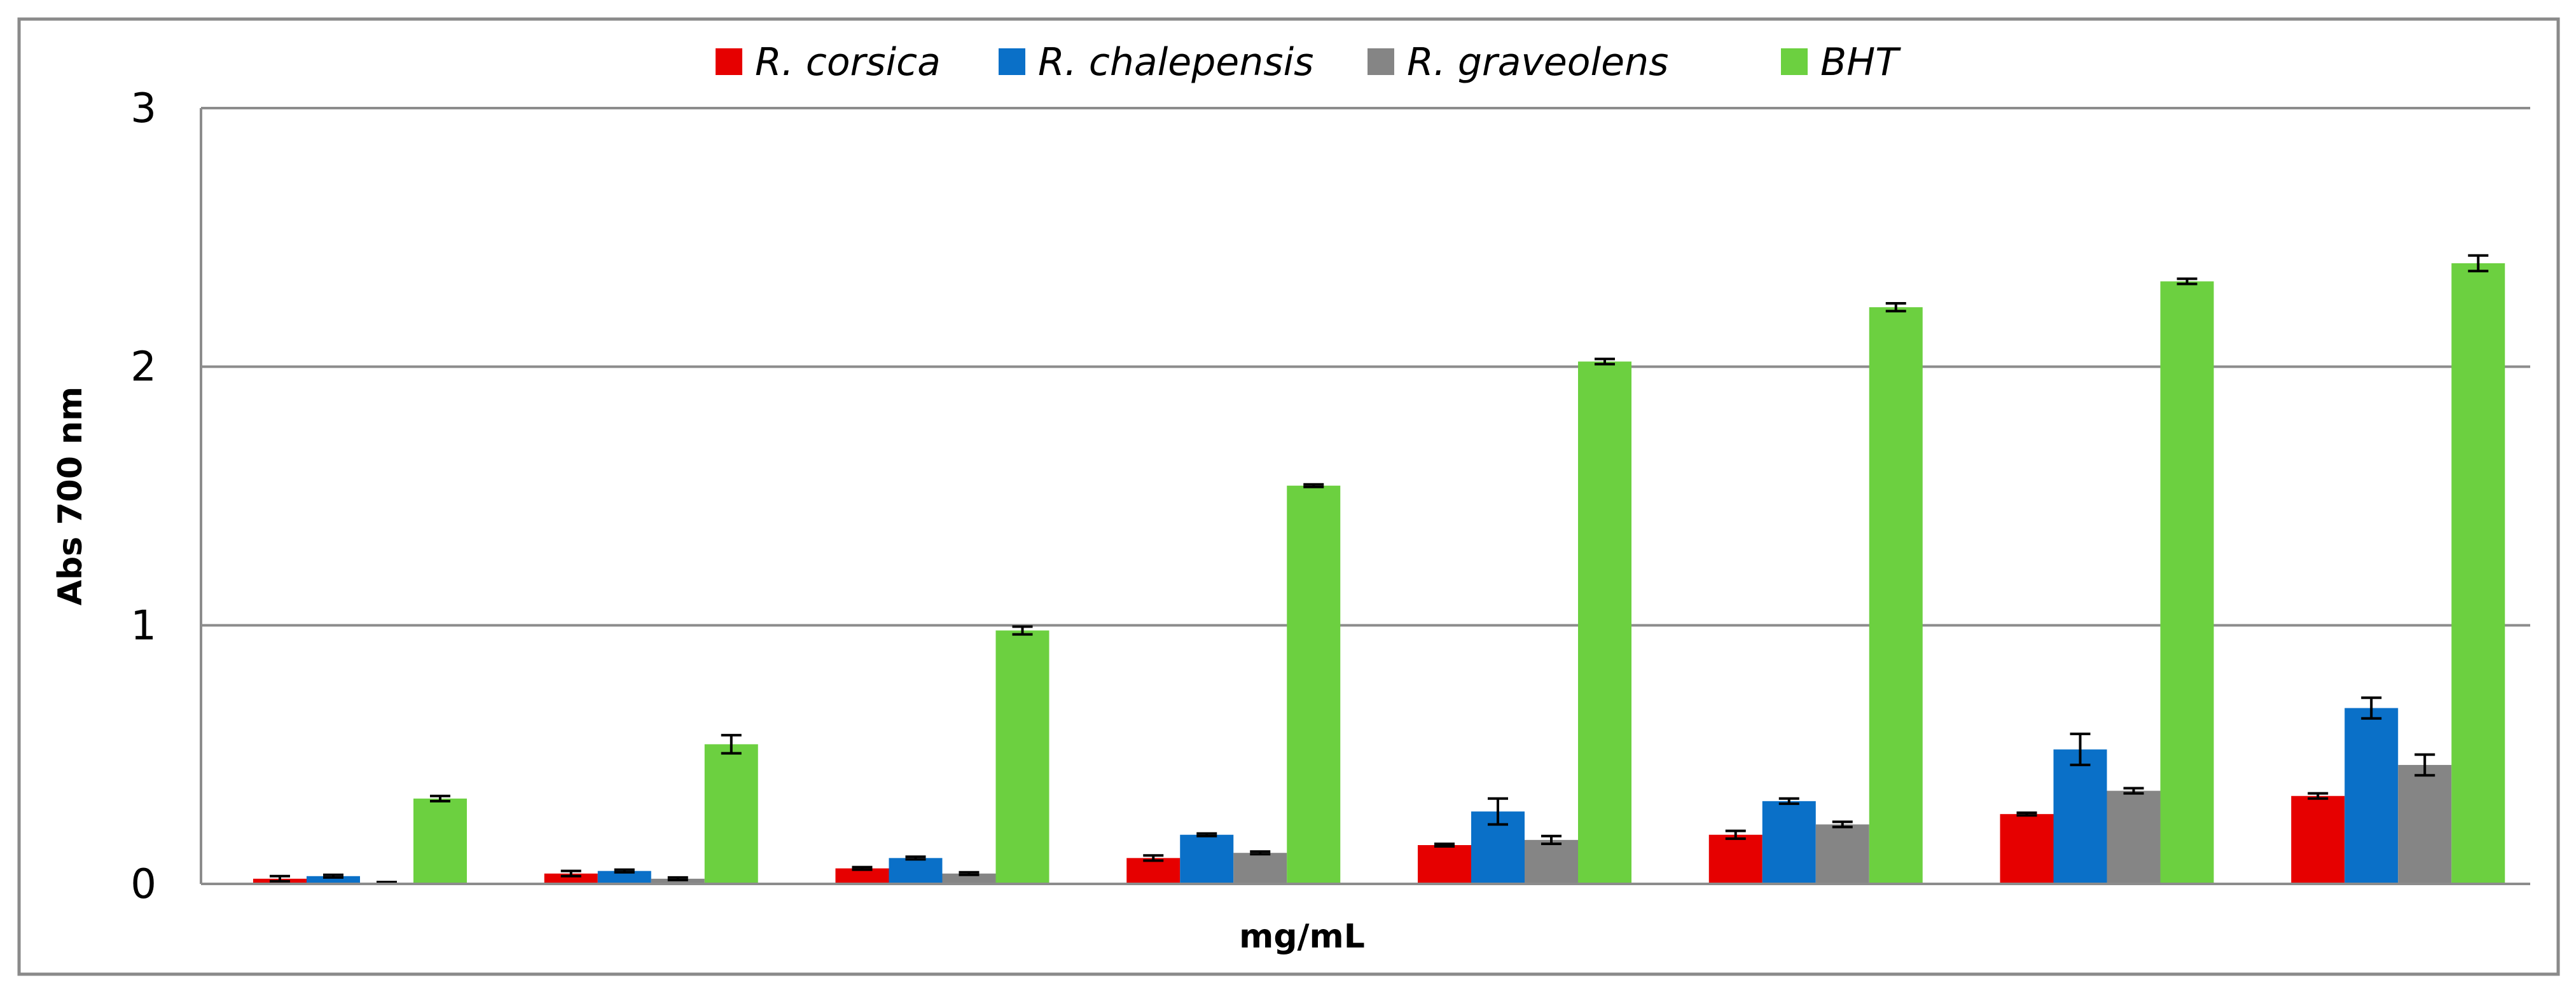  Describe the element at coordinates (143, 884) in the screenshot. I see `y-tick-label: 0` at that location.